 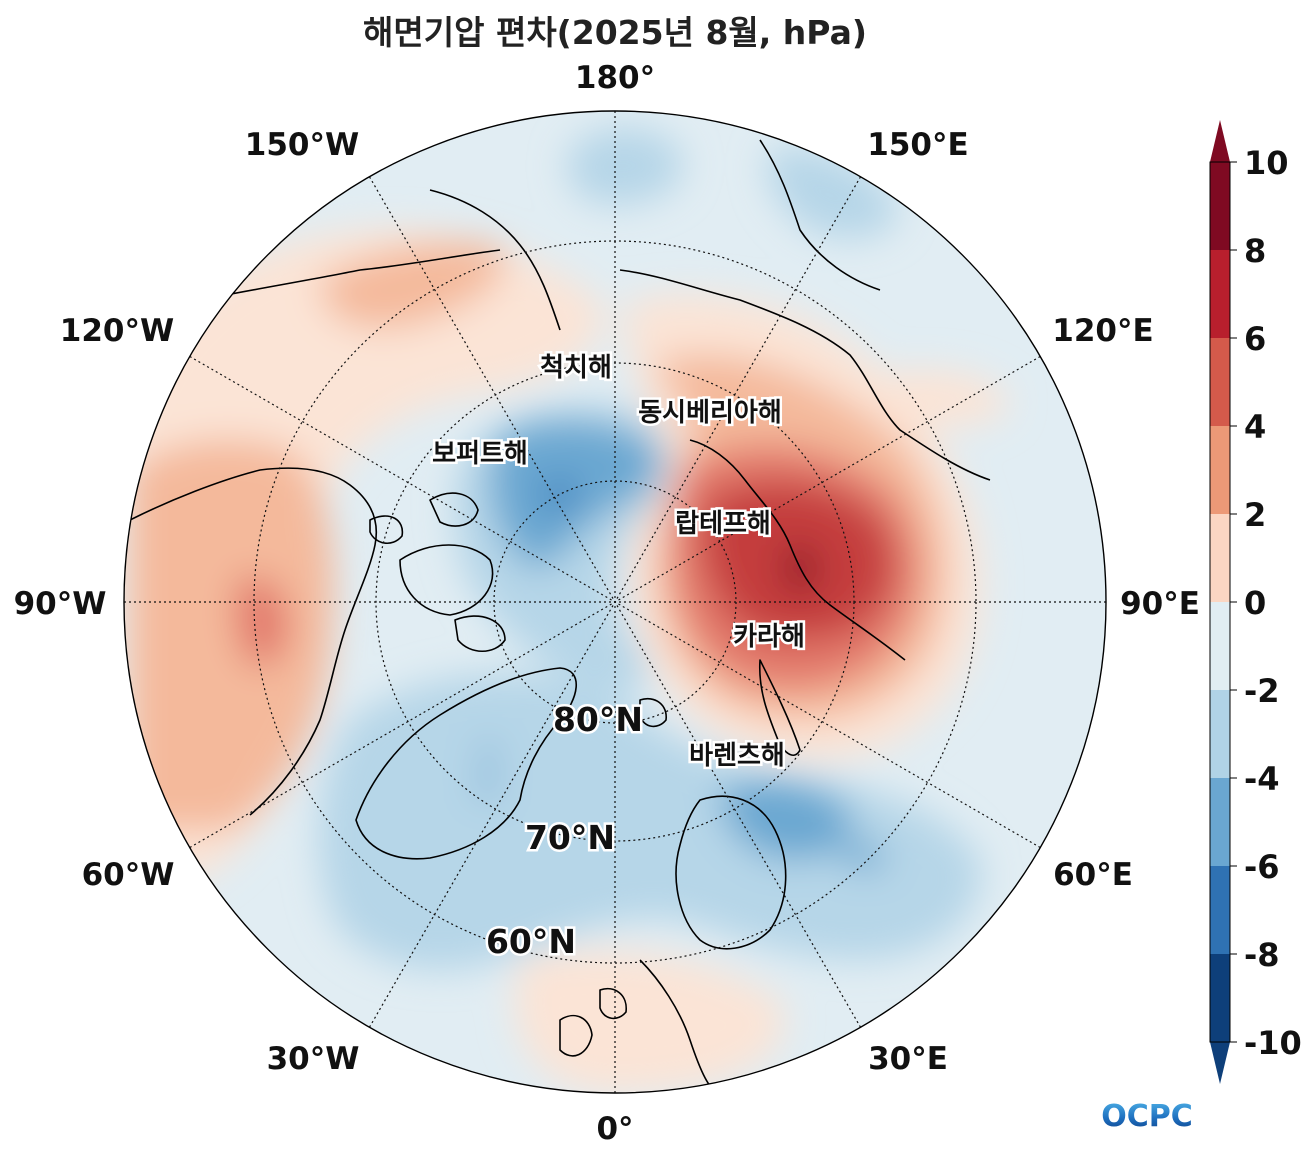 What do you see at coordinates (1262, 867) in the screenshot?
I see `colorbar-tick-label: -6` at bounding box center [1262, 867].